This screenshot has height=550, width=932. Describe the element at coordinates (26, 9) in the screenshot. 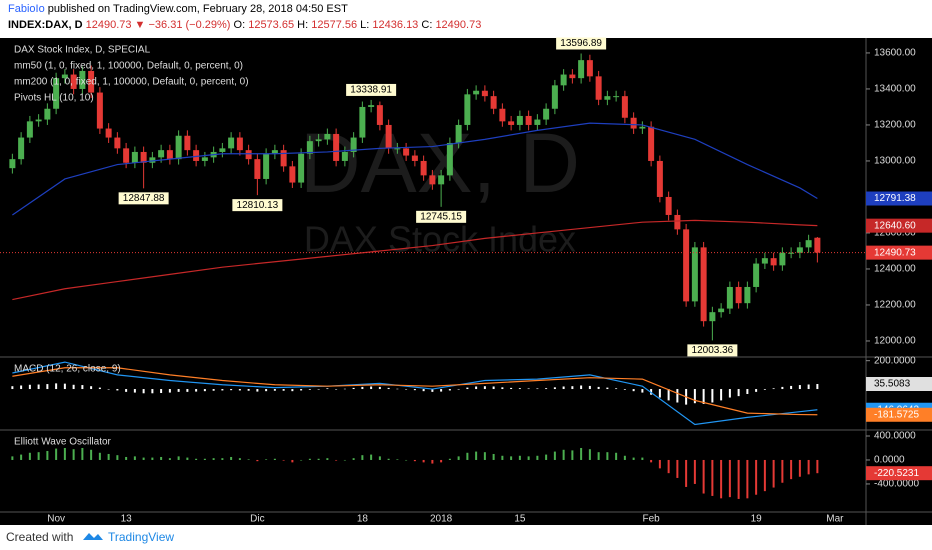

I see `author: FabioIo` at that location.